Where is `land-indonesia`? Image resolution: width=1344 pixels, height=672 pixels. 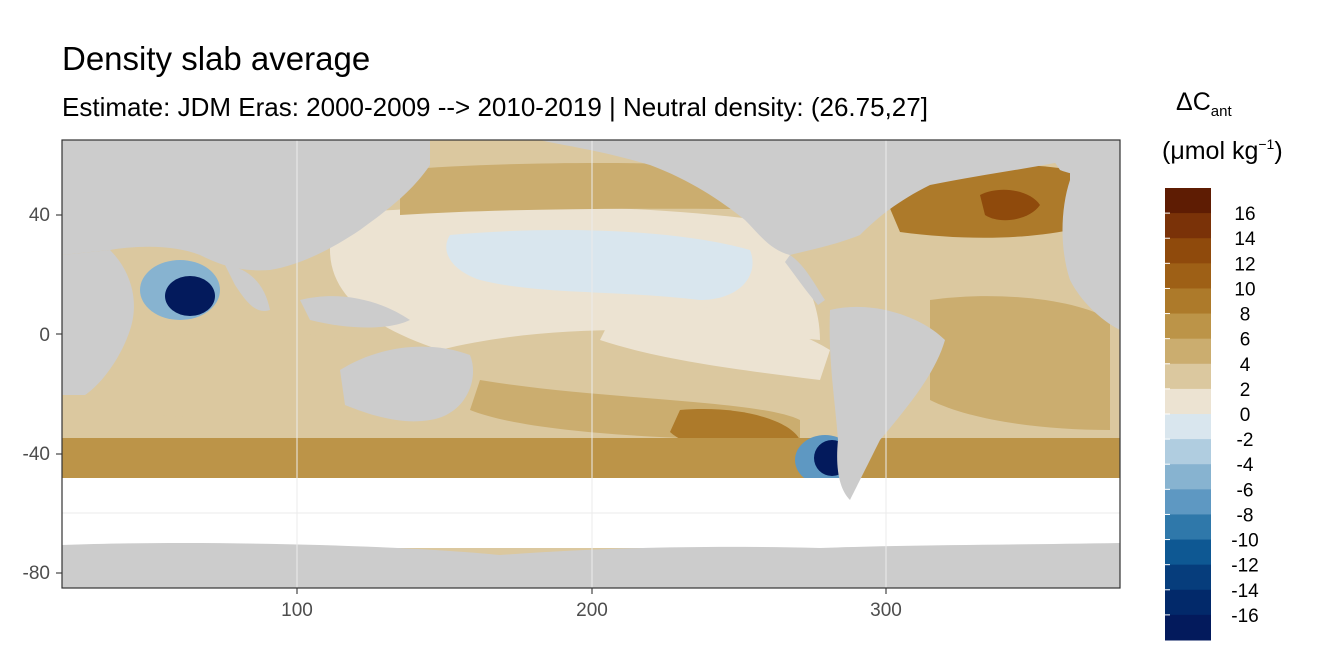
land-indonesia is located at coordinates (355, 312).